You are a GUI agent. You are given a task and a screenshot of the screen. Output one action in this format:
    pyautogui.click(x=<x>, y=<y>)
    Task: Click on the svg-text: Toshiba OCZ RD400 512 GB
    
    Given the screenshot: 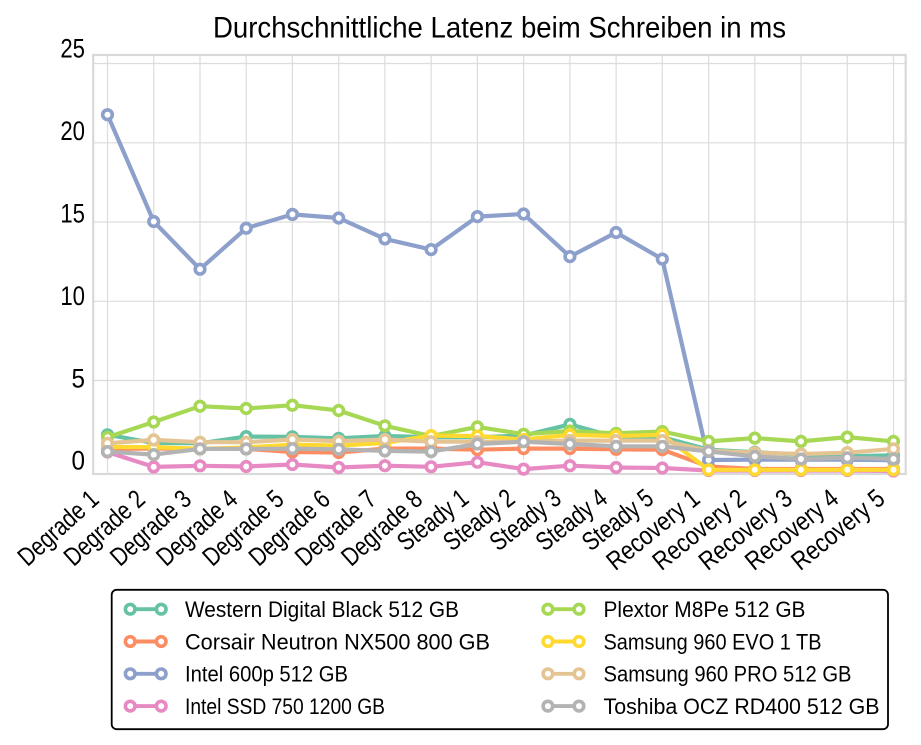 What is the action you would take?
    pyautogui.click(x=742, y=706)
    